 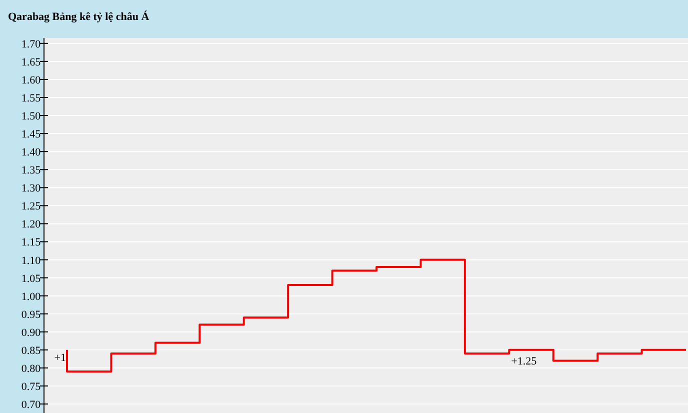 I want to click on y-tick-label: 1.35, so click(x=31, y=170).